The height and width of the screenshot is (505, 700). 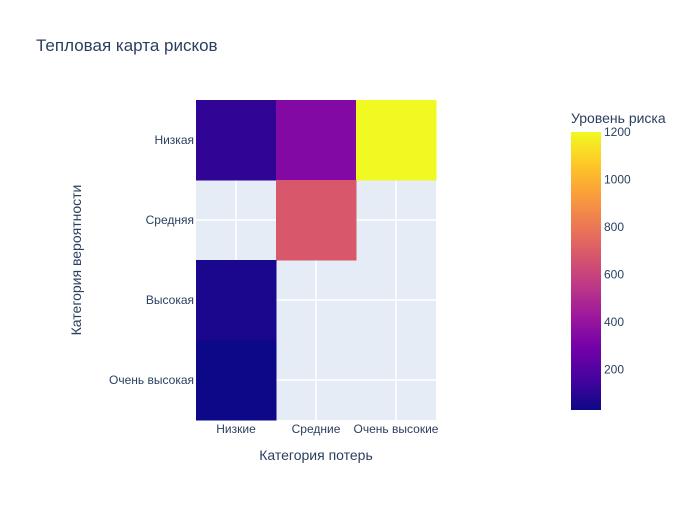 I want to click on colorbar-tick-label: 800, so click(x=614, y=227).